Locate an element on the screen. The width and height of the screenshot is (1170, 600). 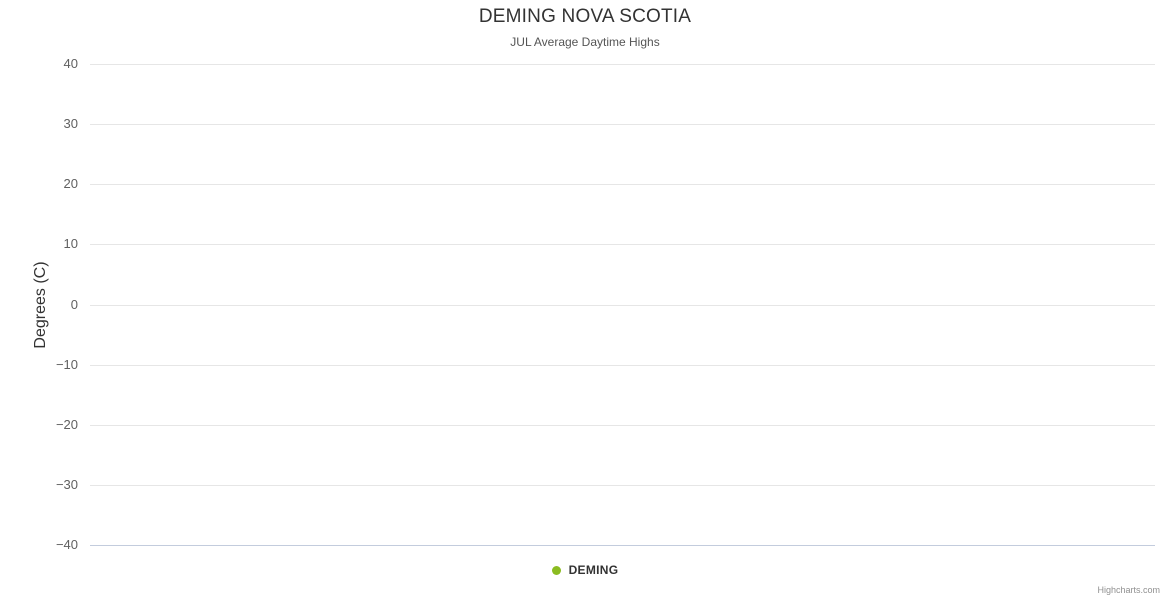
y-axis-tick-label: 20 is located at coordinates (70, 183).